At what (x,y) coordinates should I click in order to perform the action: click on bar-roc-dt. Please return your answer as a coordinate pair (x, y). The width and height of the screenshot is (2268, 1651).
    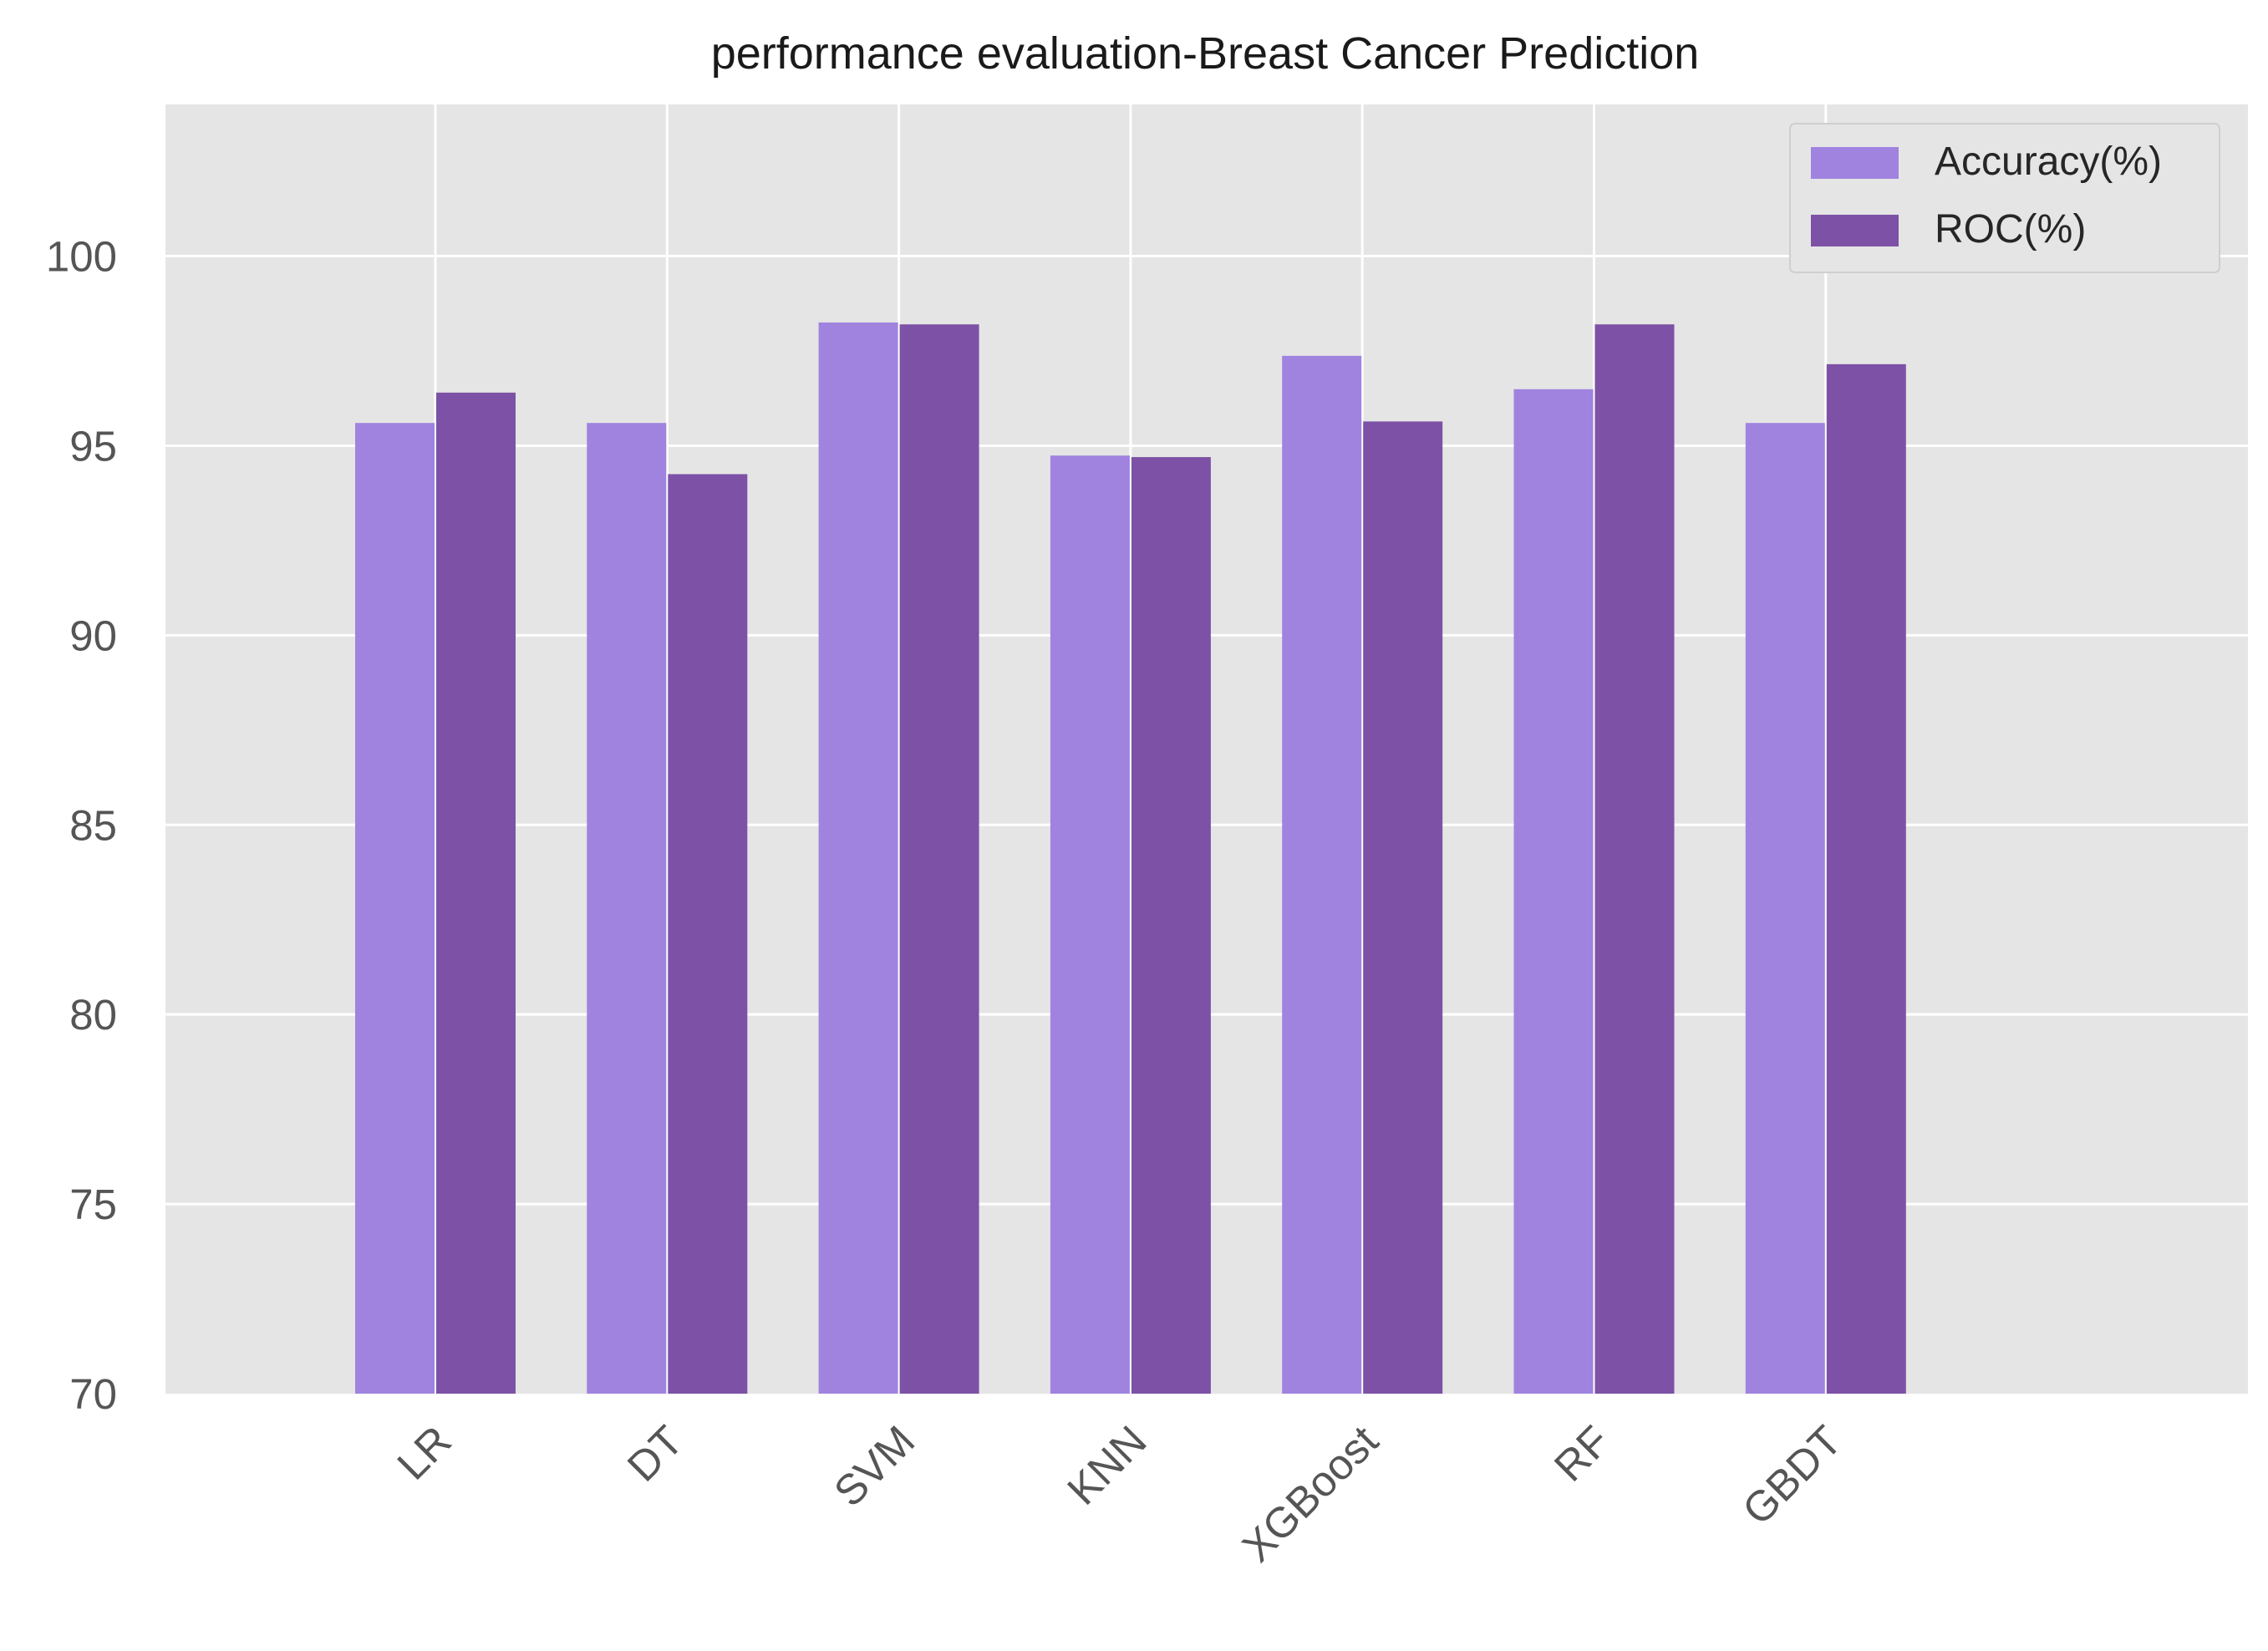
    Looking at the image, I should click on (708, 934).